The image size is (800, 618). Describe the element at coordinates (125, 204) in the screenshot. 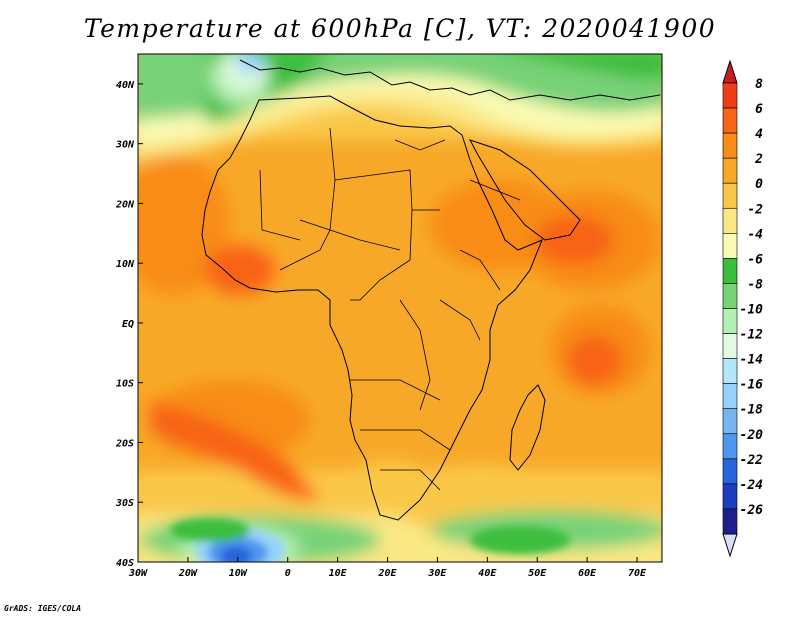

I see `lat-tick-label: 20N` at that location.